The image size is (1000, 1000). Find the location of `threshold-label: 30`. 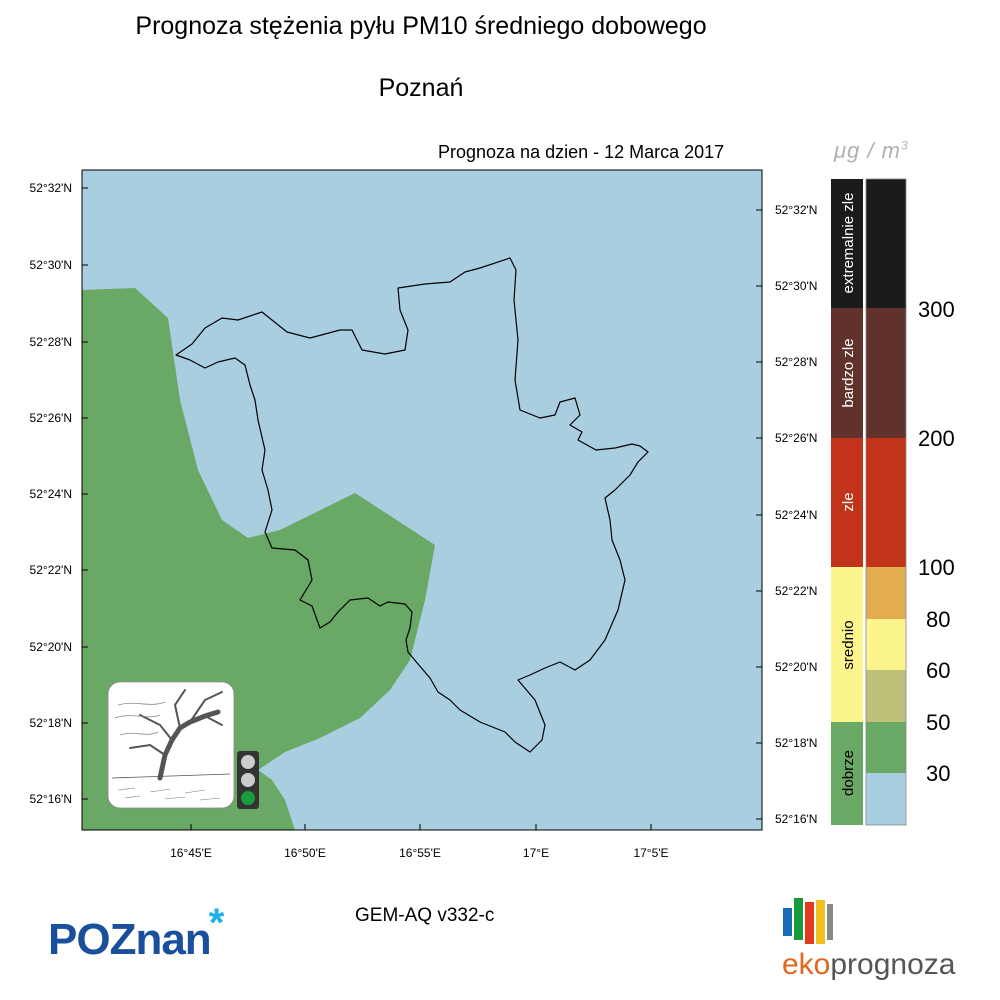

threshold-label: 30 is located at coordinates (938, 773).